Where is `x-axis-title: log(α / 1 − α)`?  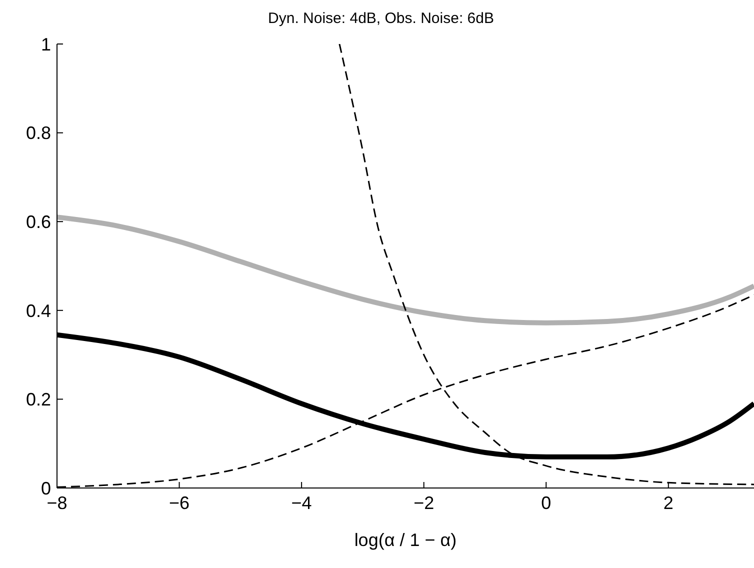
x-axis-title: log(α / 1 − α) is located at coordinates (405, 540).